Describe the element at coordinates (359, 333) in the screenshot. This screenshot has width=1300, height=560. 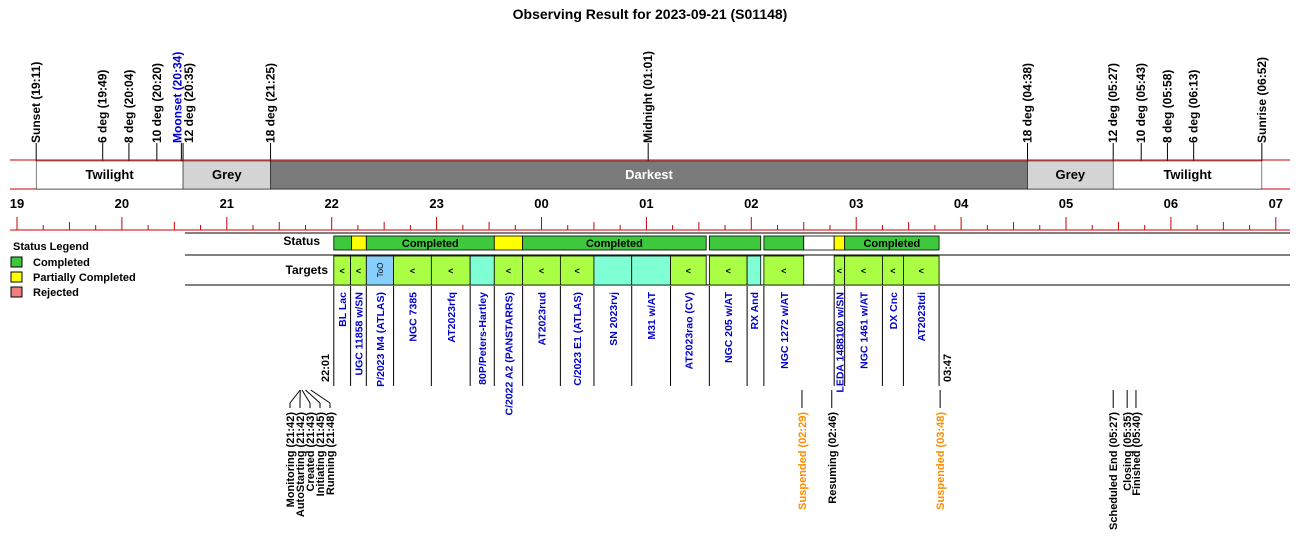
I see `target-name-ugc-11858-w-sn: UGC 11858 w/SN` at that location.